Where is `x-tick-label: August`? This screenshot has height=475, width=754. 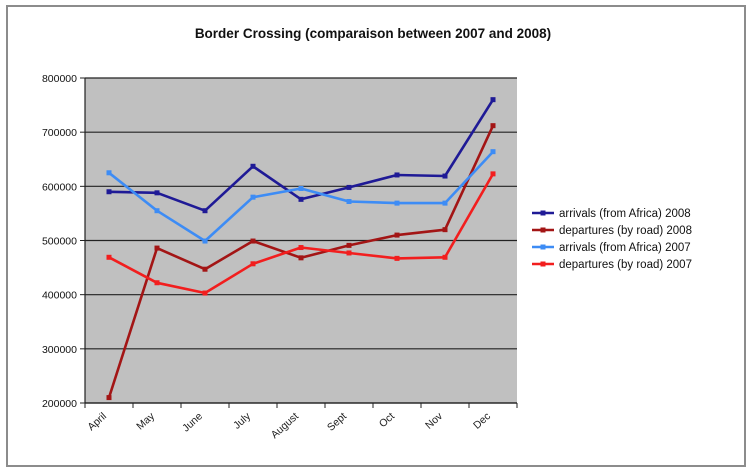 x-tick-label: August is located at coordinates (285, 425).